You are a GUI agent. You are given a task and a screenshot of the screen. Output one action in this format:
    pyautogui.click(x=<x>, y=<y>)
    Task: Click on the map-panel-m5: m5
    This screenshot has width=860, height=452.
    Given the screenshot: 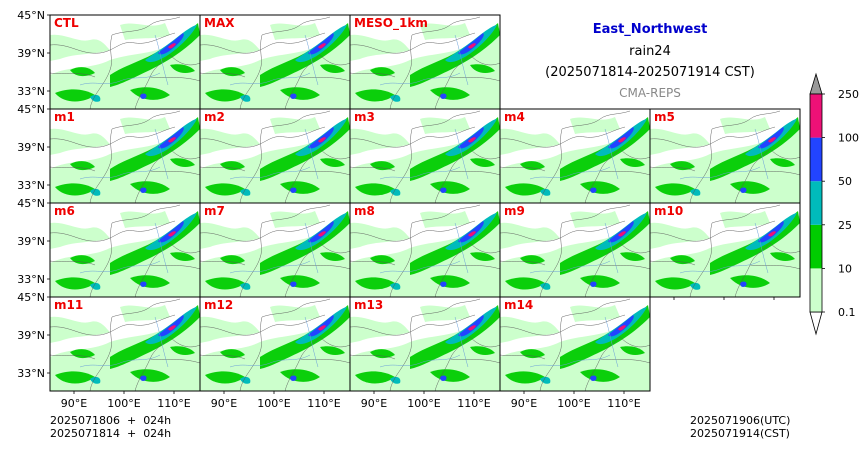 What is the action you would take?
    pyautogui.click(x=725, y=156)
    